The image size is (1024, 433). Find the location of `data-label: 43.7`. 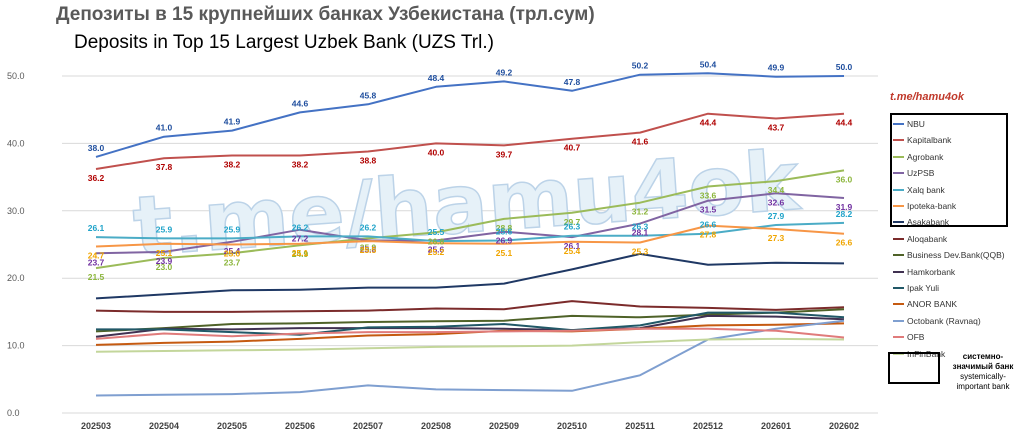

data-label: 43.7 is located at coordinates (776, 127).